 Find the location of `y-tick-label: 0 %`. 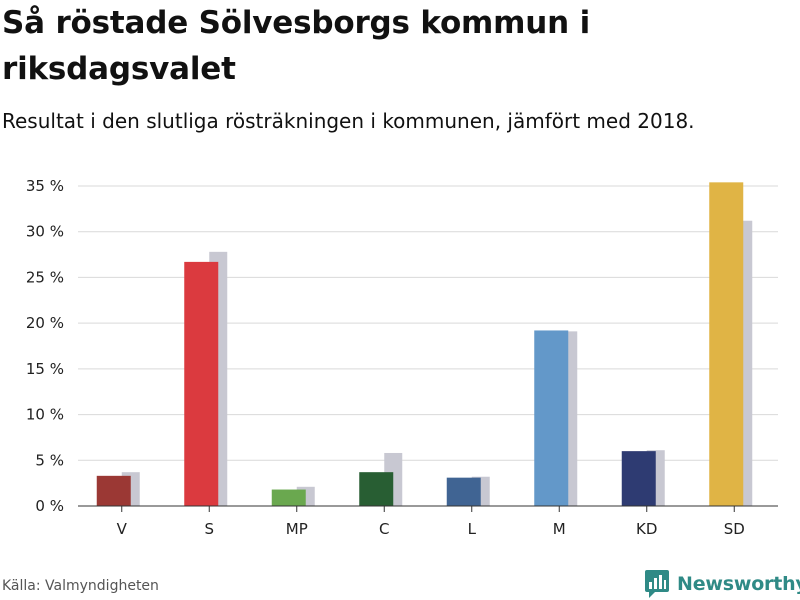

y-tick-label: 0 % is located at coordinates (49, 506).